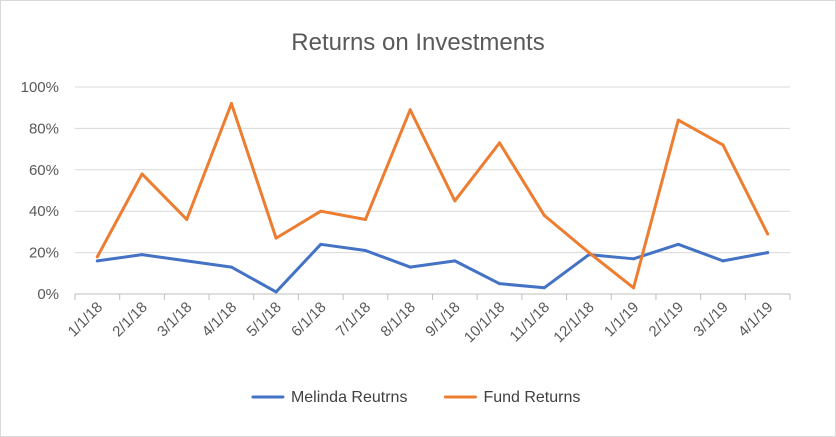 Image resolution: width=836 pixels, height=437 pixels. Describe the element at coordinates (86, 320) in the screenshot. I see `x-tick-label: 1/1/18` at that location.